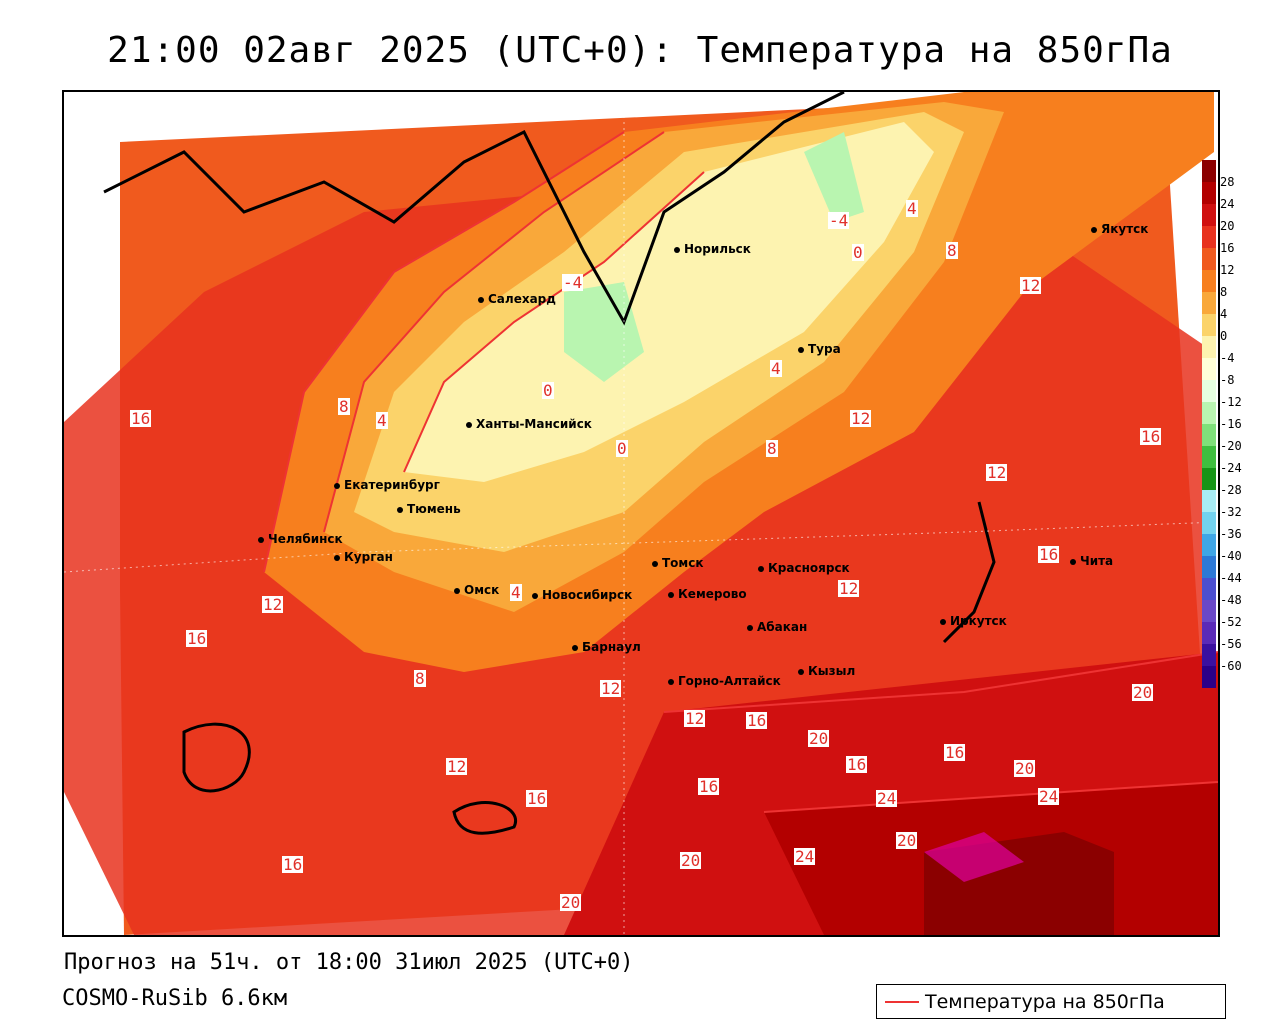  I want to click on city-kyzyl: Кызыл, so click(826, 671).